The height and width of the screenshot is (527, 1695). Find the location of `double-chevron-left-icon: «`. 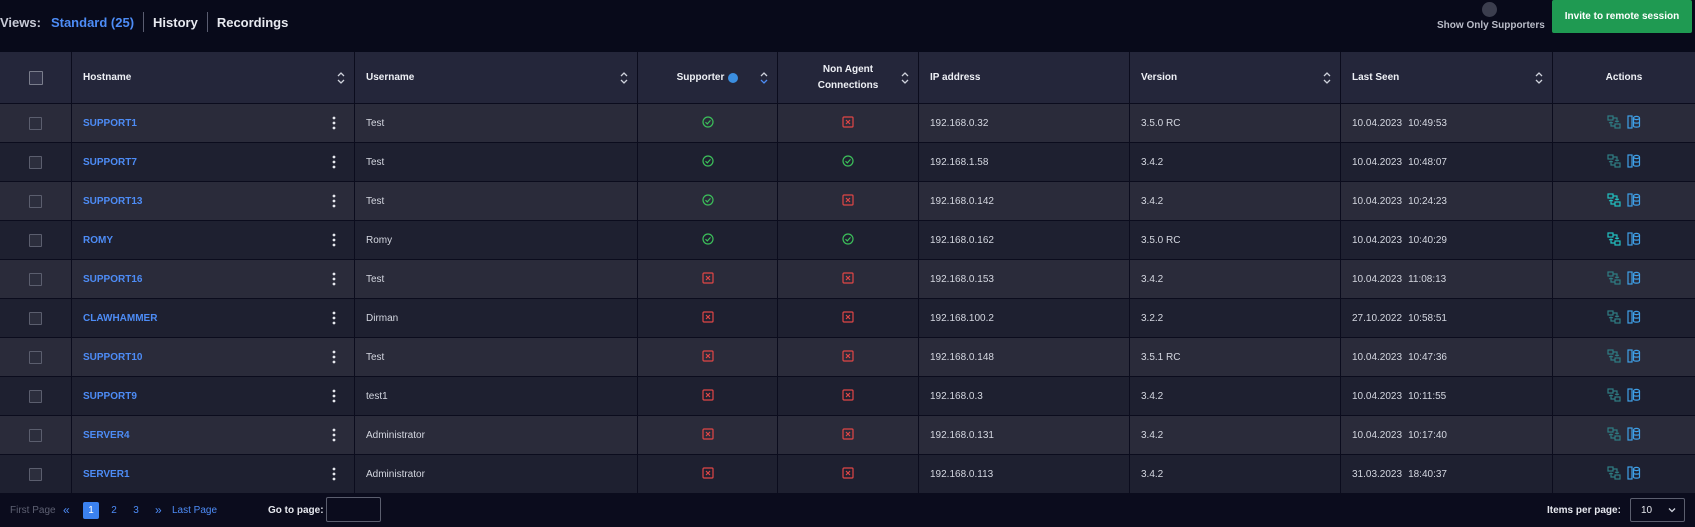

double-chevron-left-icon: « is located at coordinates (66, 510).